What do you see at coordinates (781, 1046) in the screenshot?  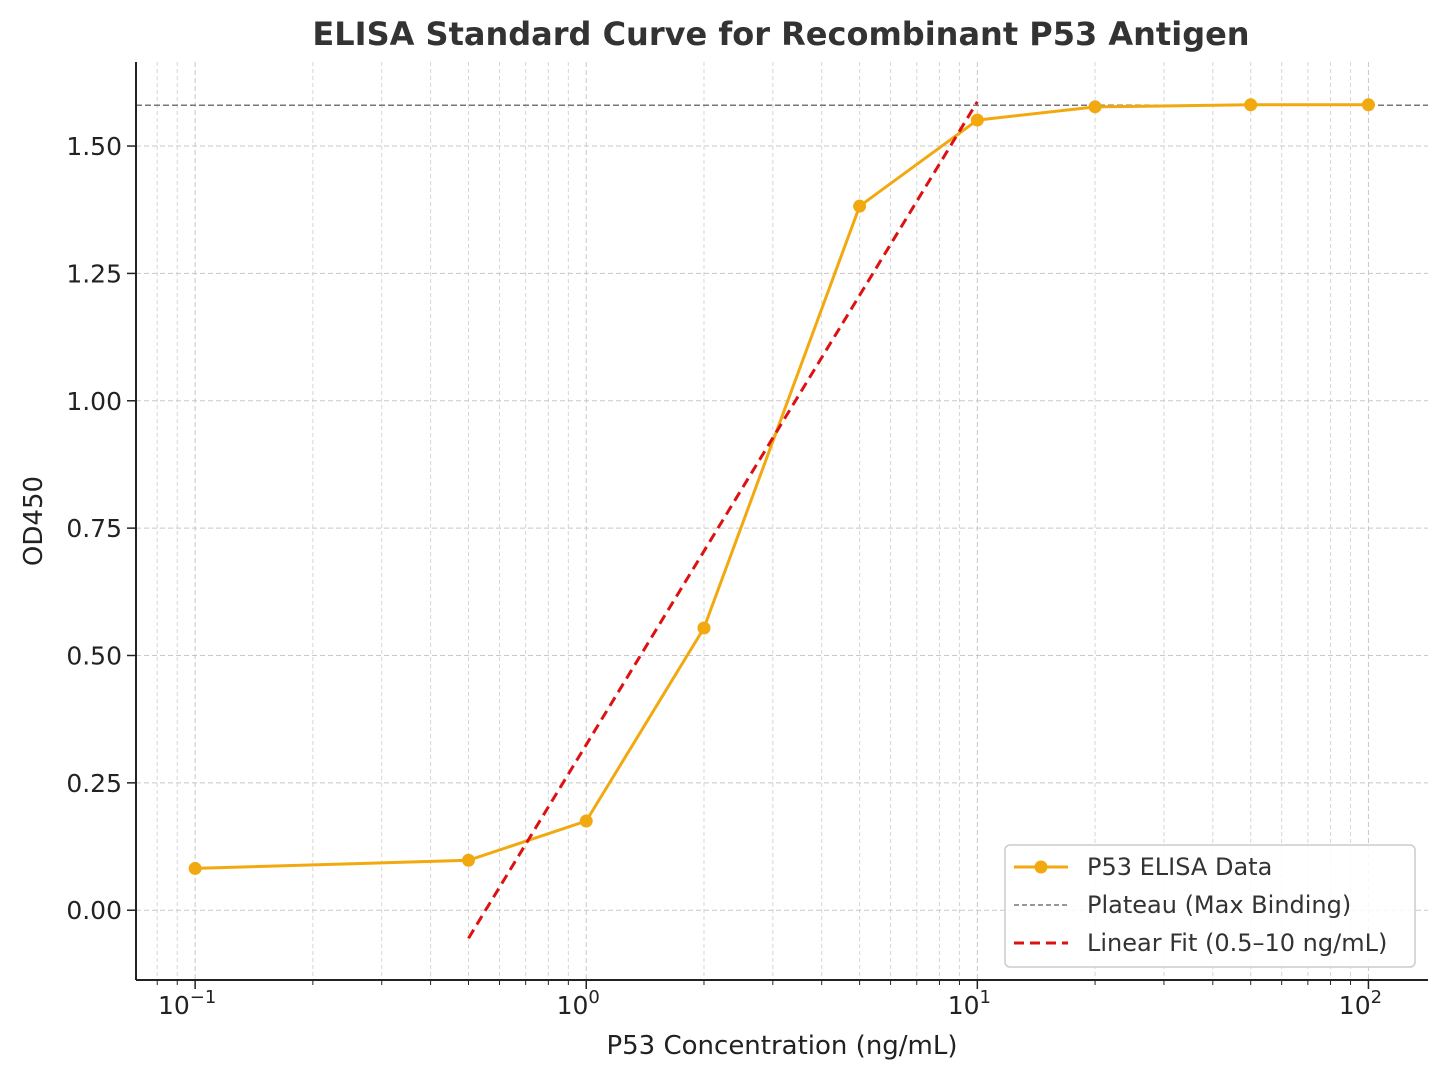 I see `x-axis-label: P53 Concentration (ng/mL)` at bounding box center [781, 1046].